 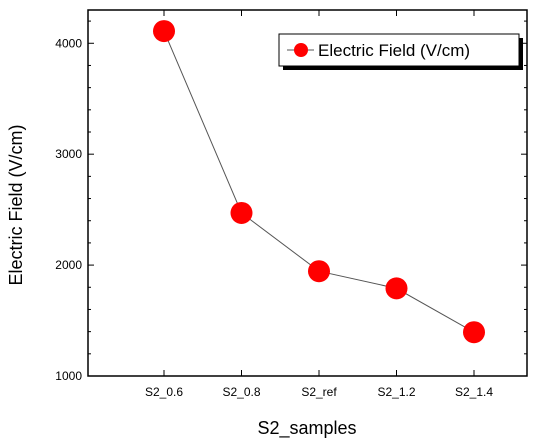 I want to click on x-tick-label: S2_0.6, so click(x=164, y=392).